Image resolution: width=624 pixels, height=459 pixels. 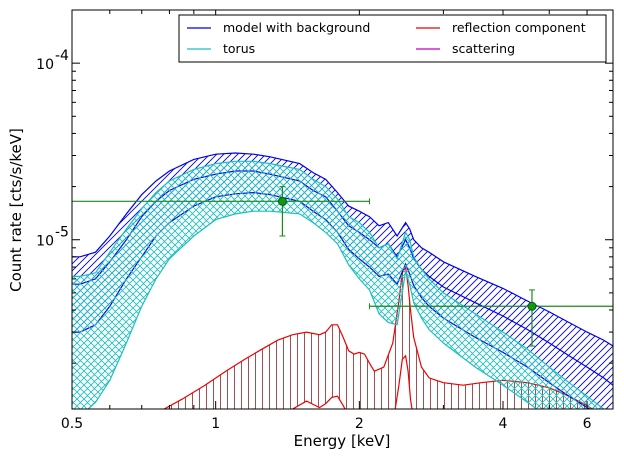 What do you see at coordinates (45, 242) in the screenshot?
I see `y-tick-label-0: 10` at bounding box center [45, 242].